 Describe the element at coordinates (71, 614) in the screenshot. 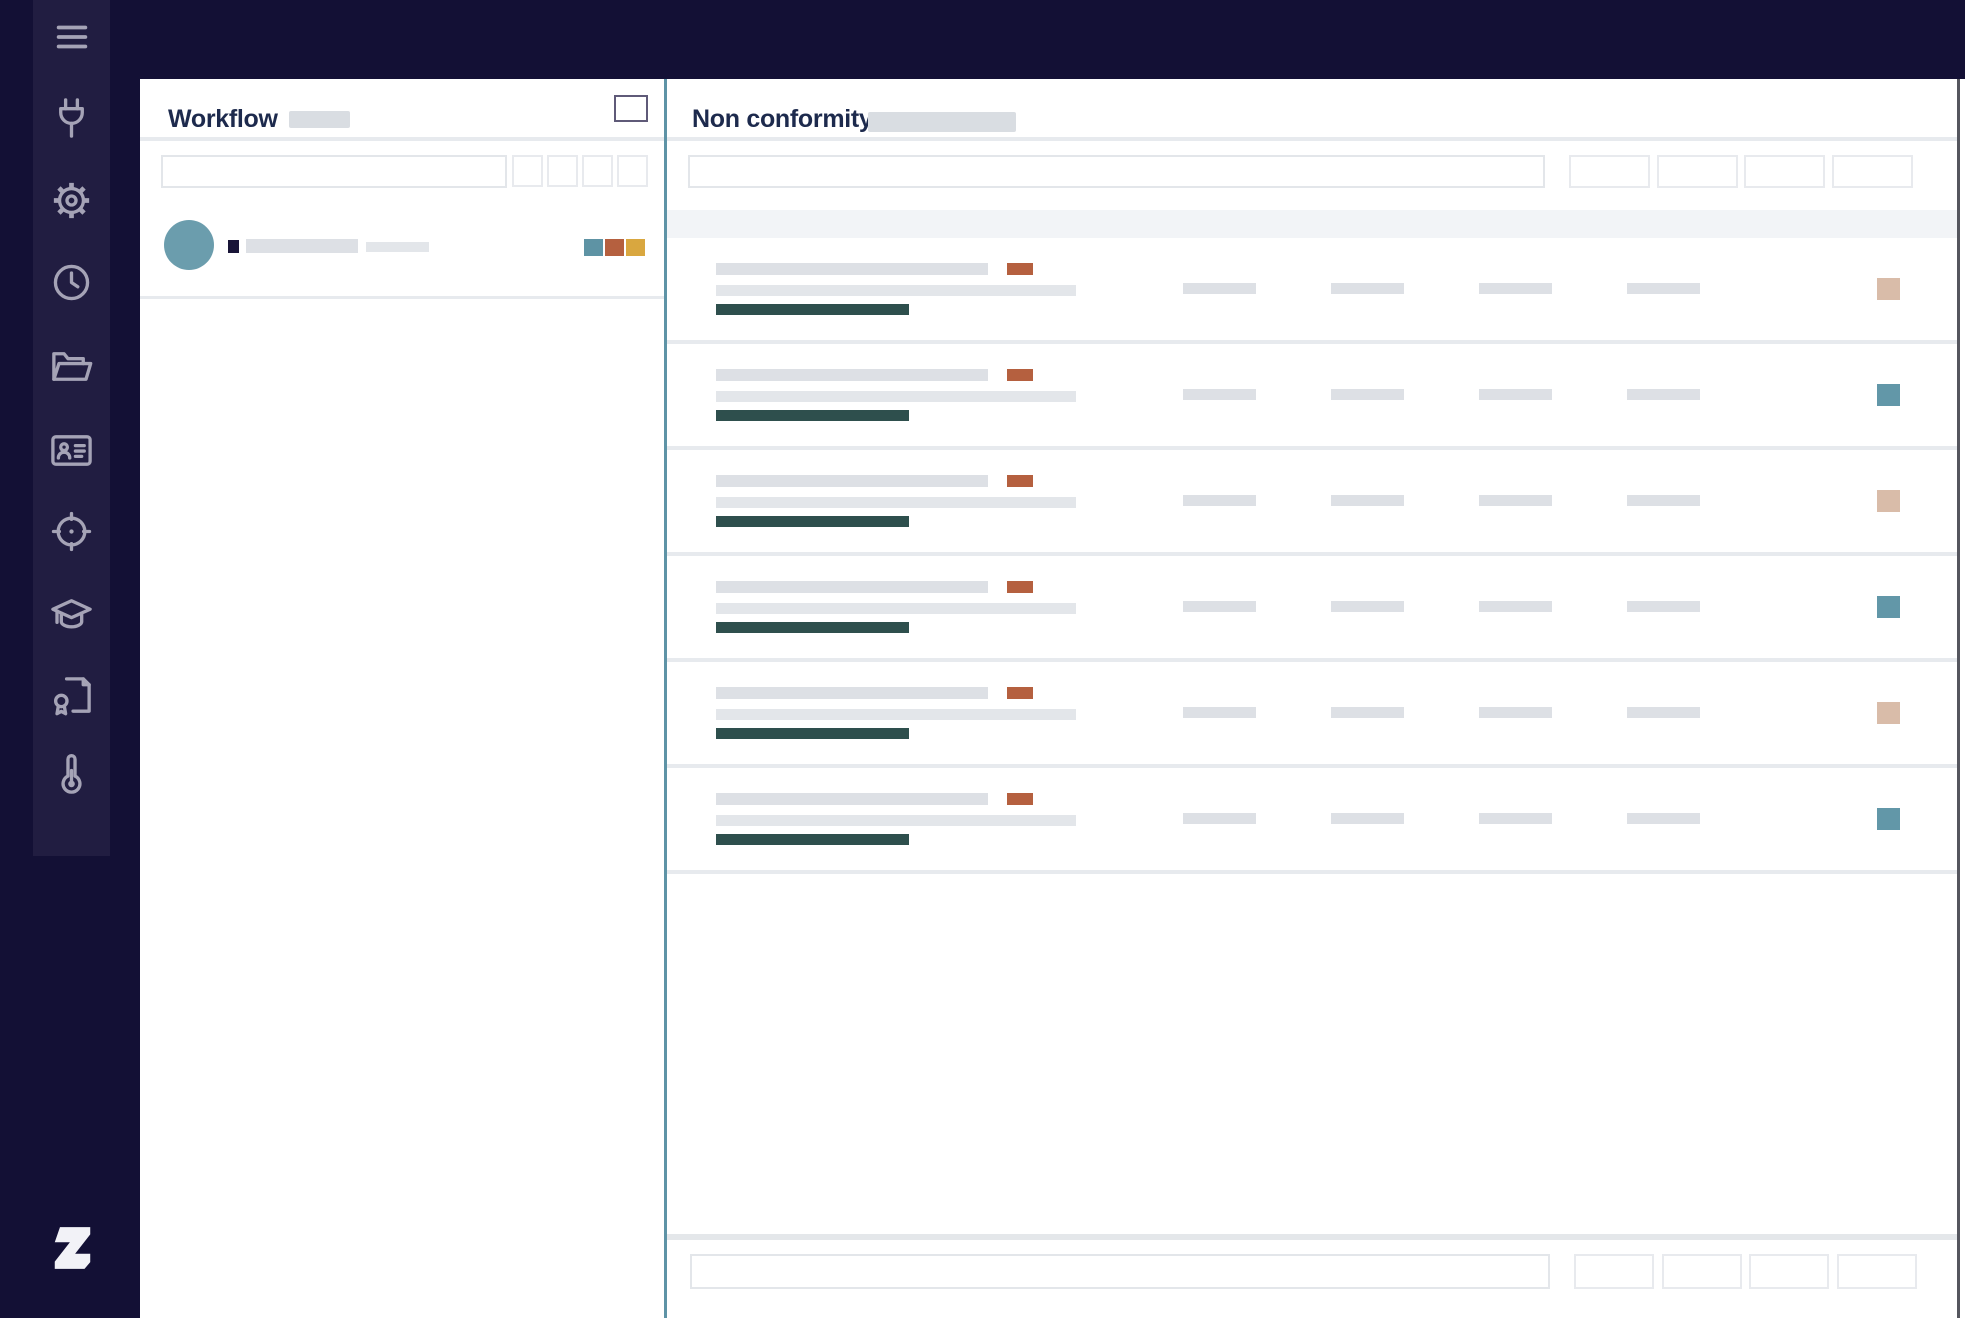

I see `graduation-cap-icon` at that location.